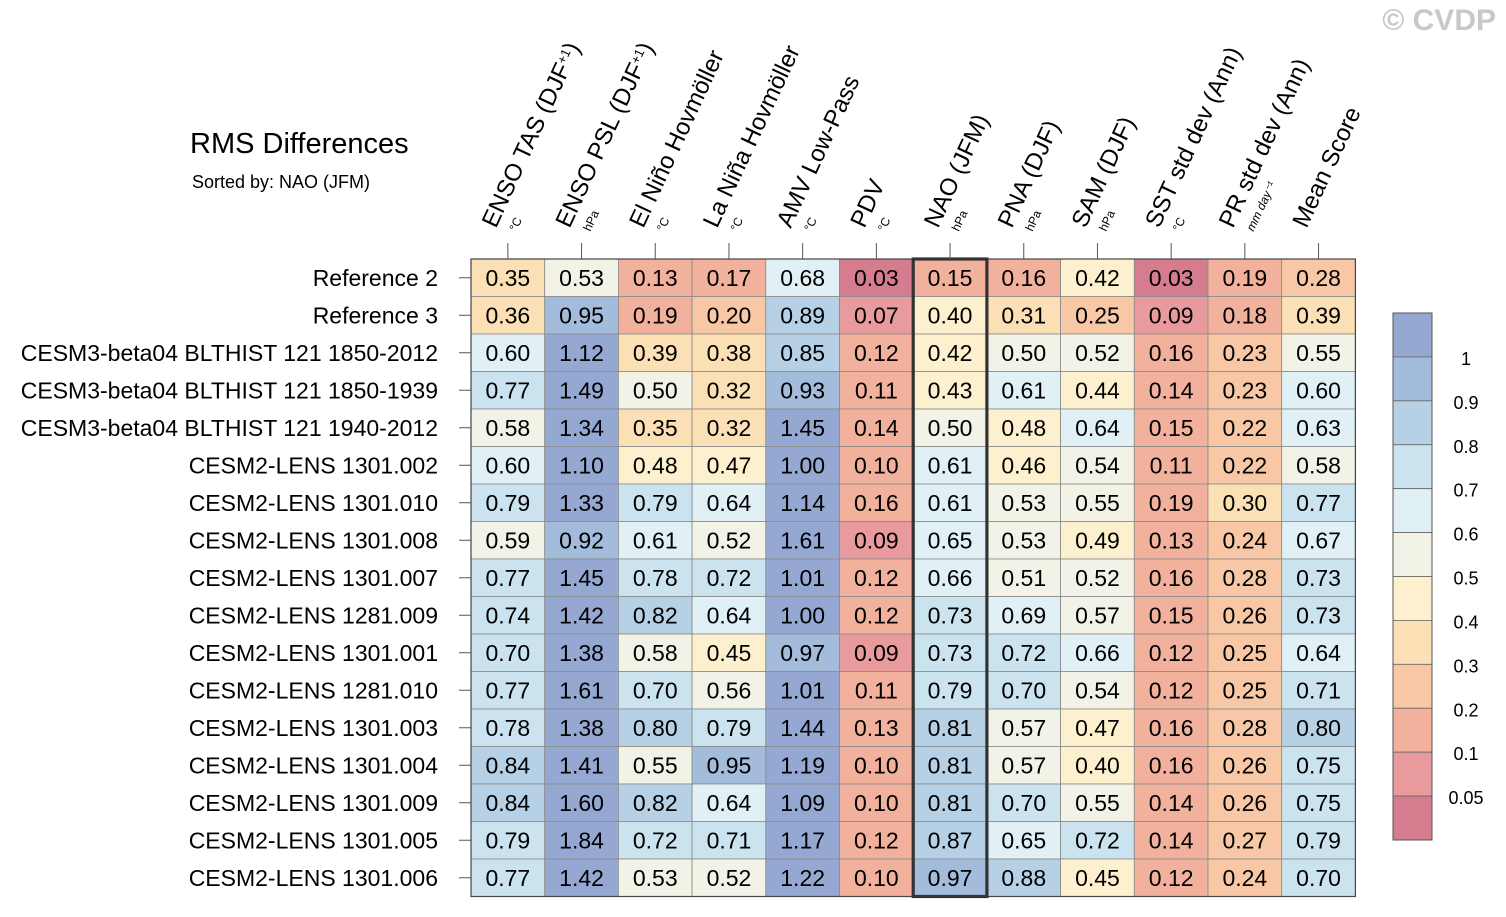 The width and height of the screenshot is (1506, 917). I want to click on cell-value: 0.16, so click(876, 503).